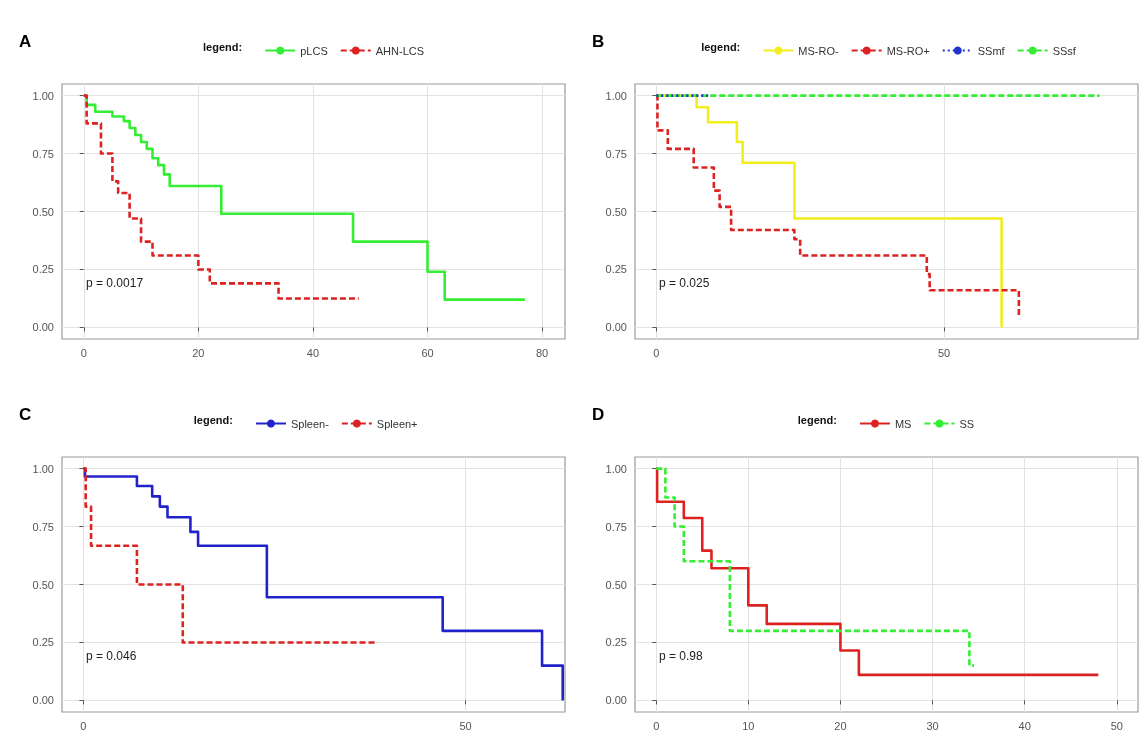 The width and height of the screenshot is (1145, 745). I want to click on chart-title: B, so click(597, 41).